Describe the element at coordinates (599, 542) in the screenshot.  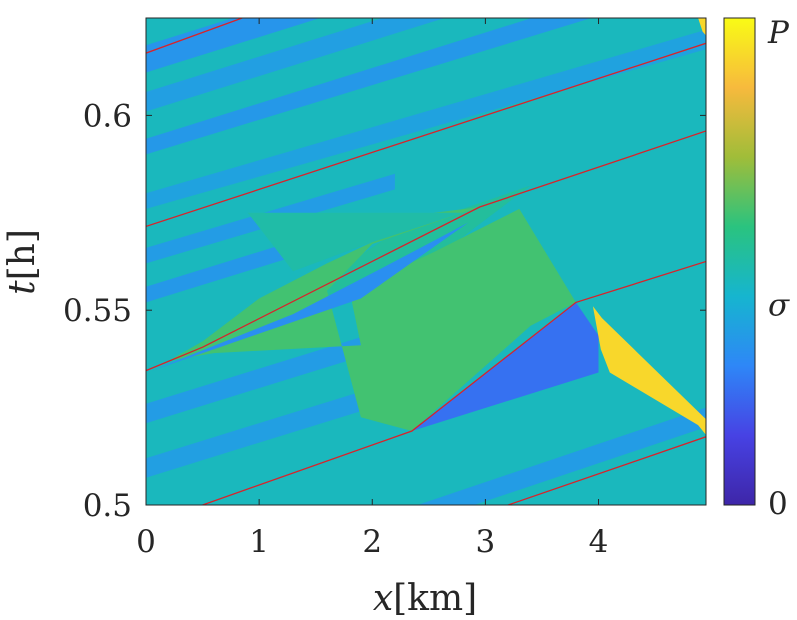
I see `x-tick-label: 4` at that location.